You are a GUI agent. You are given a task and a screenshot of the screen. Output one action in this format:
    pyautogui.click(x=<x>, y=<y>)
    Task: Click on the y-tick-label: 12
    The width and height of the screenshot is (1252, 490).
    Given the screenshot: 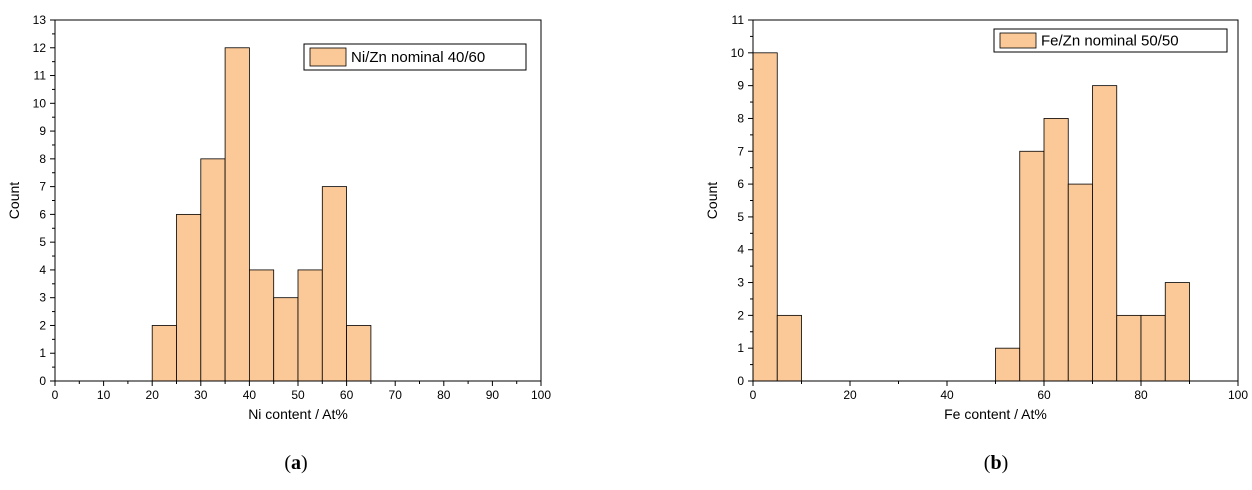 What is the action you would take?
    pyautogui.click(x=40, y=48)
    